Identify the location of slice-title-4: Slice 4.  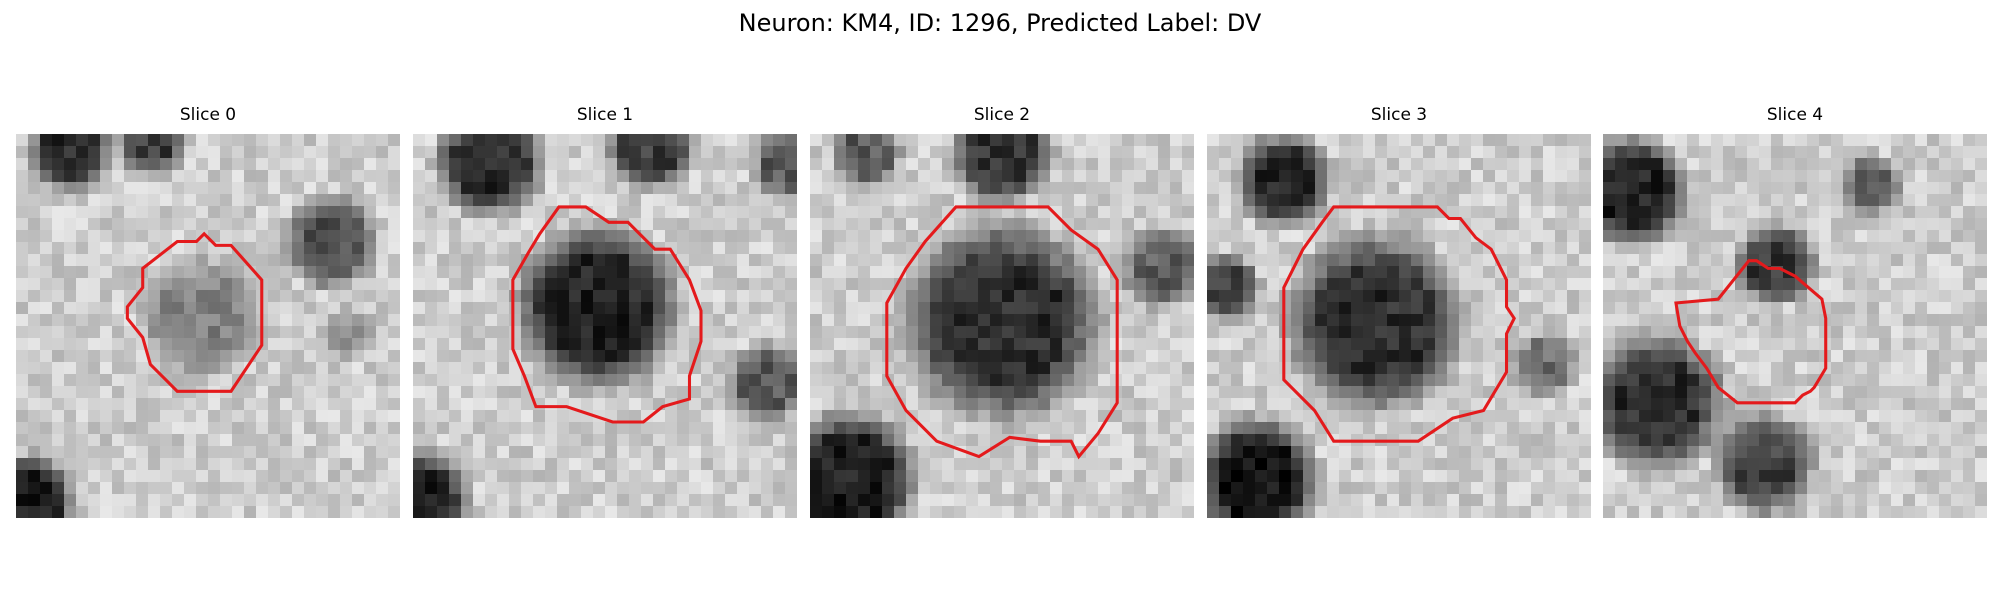
(1795, 115).